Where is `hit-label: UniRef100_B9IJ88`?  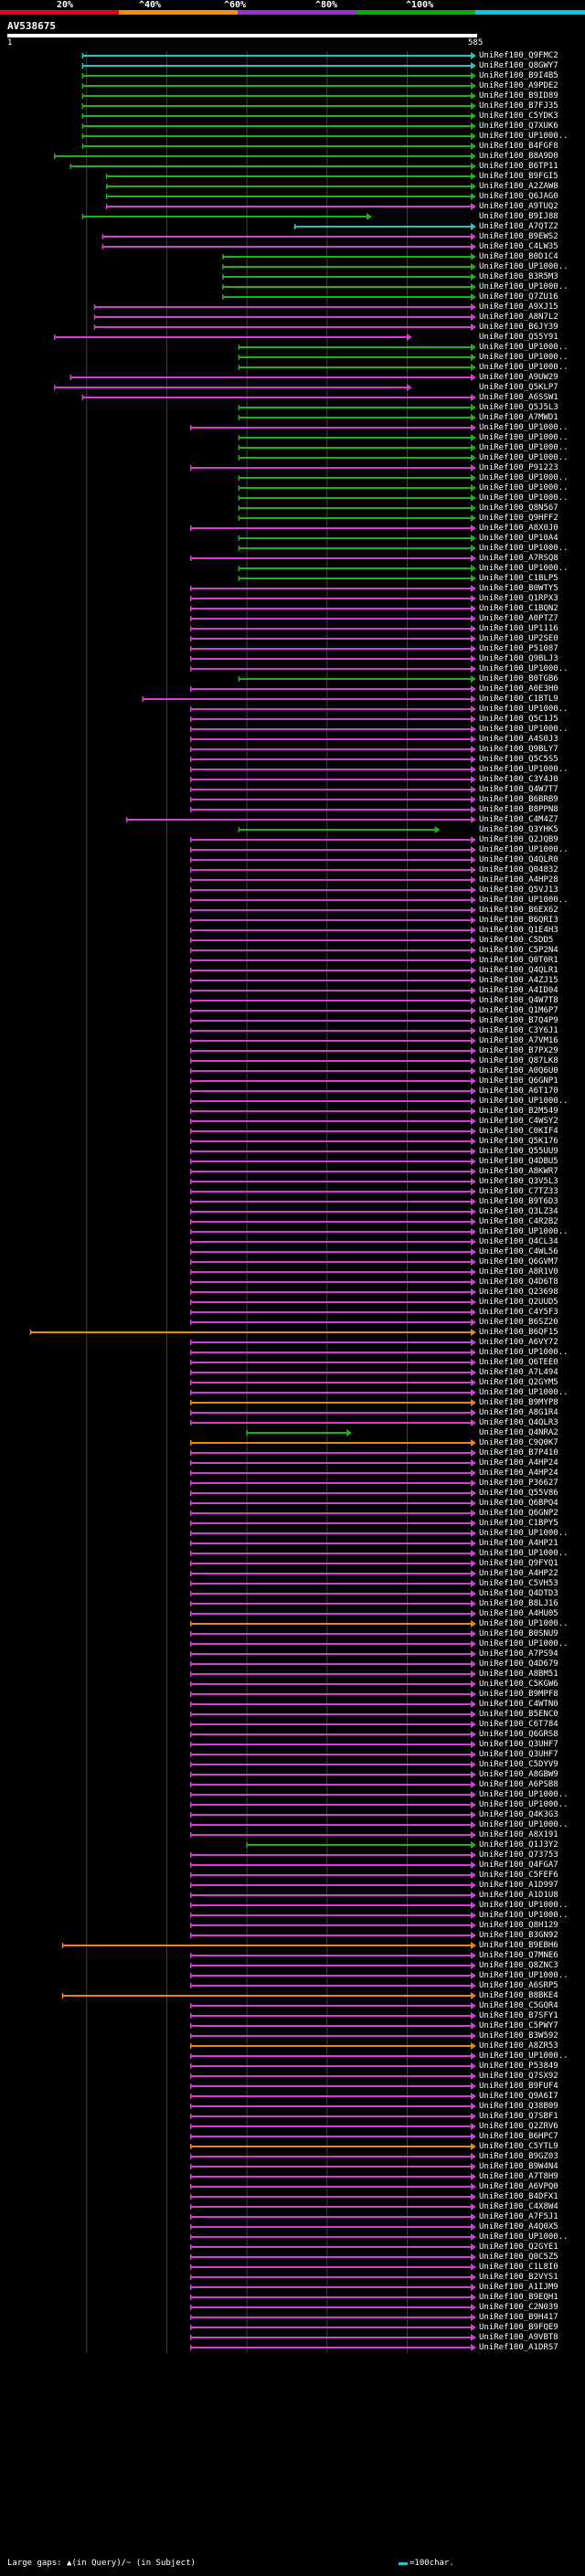
hit-label: UniRef100_B9IJ88 is located at coordinates (518, 216).